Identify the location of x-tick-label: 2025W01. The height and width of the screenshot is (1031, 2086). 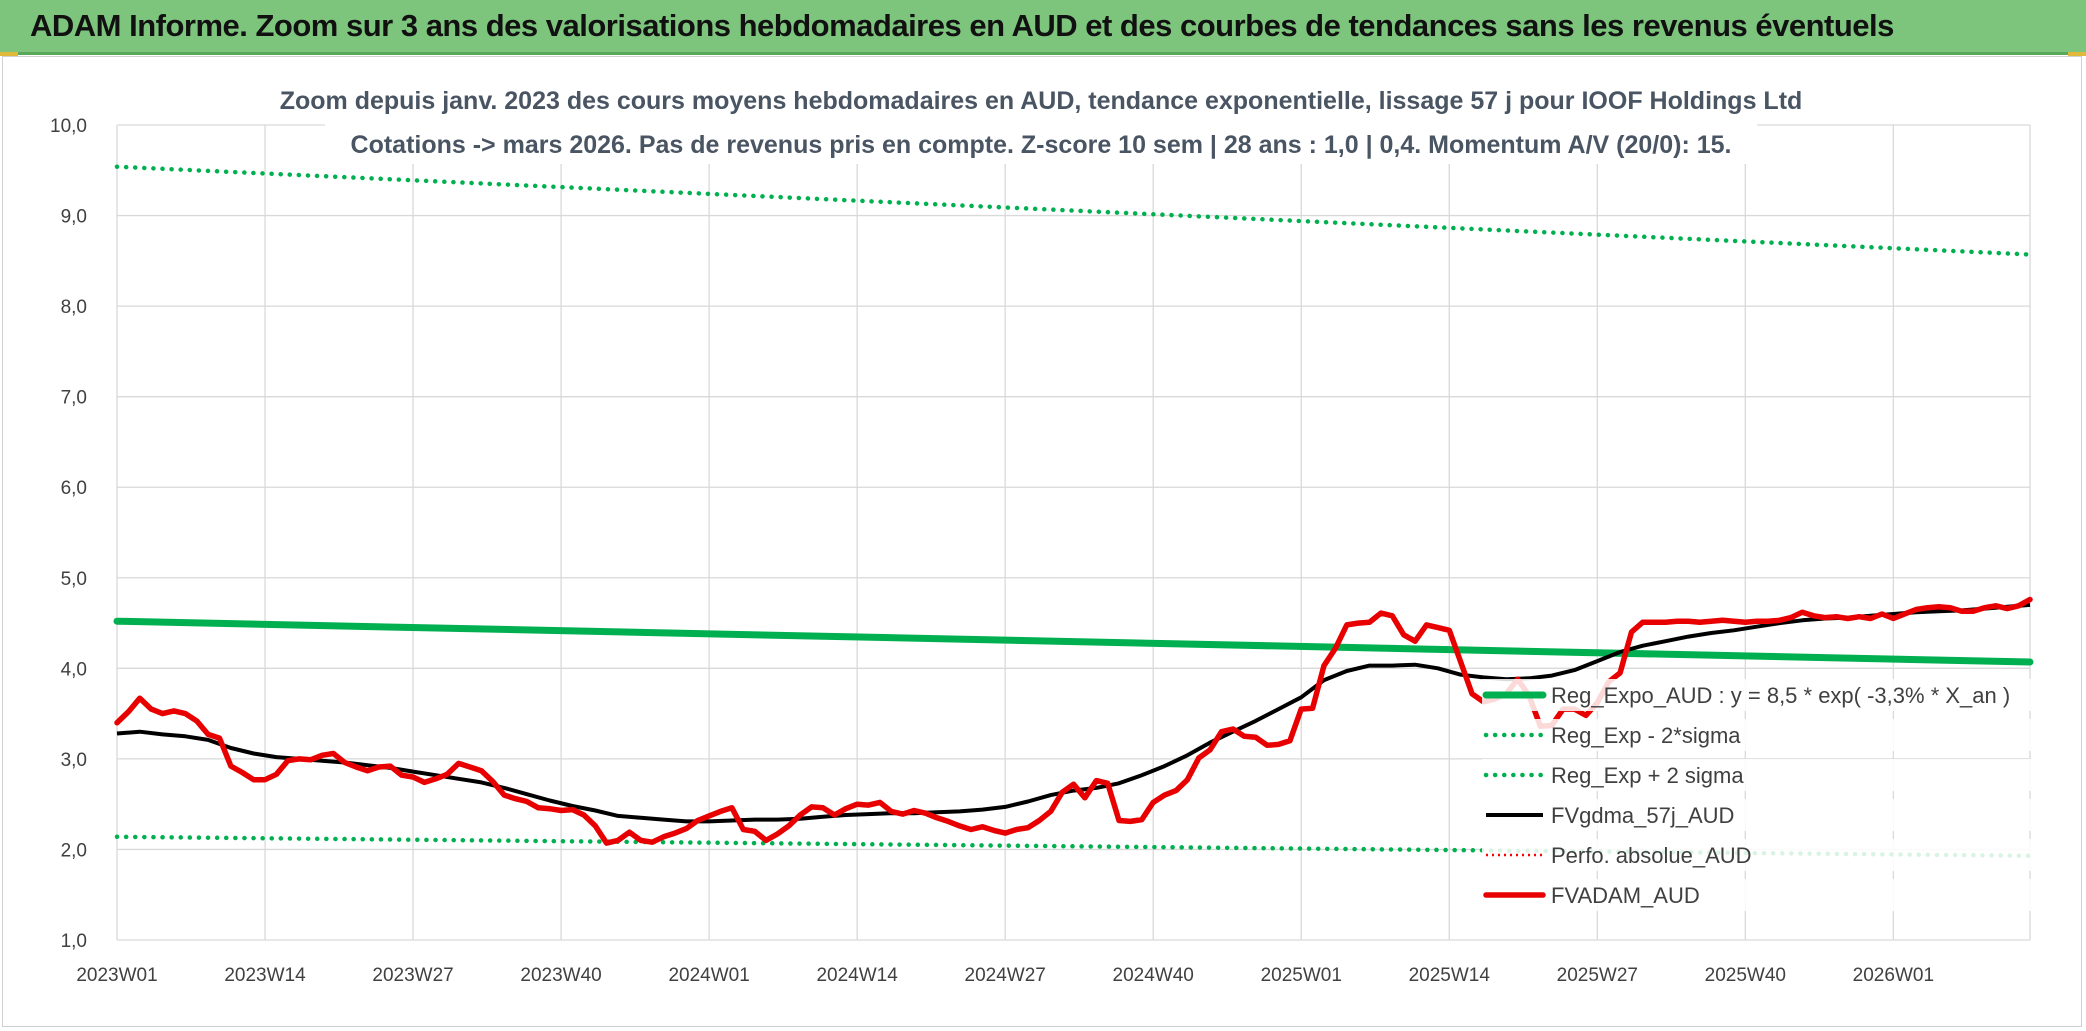
(1301, 975).